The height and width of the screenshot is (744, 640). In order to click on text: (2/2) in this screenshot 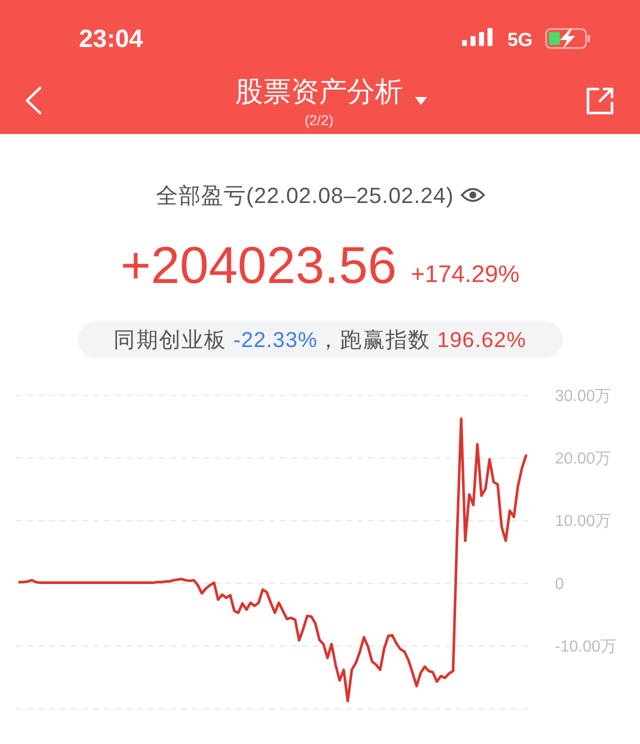, I will do `click(319, 120)`.